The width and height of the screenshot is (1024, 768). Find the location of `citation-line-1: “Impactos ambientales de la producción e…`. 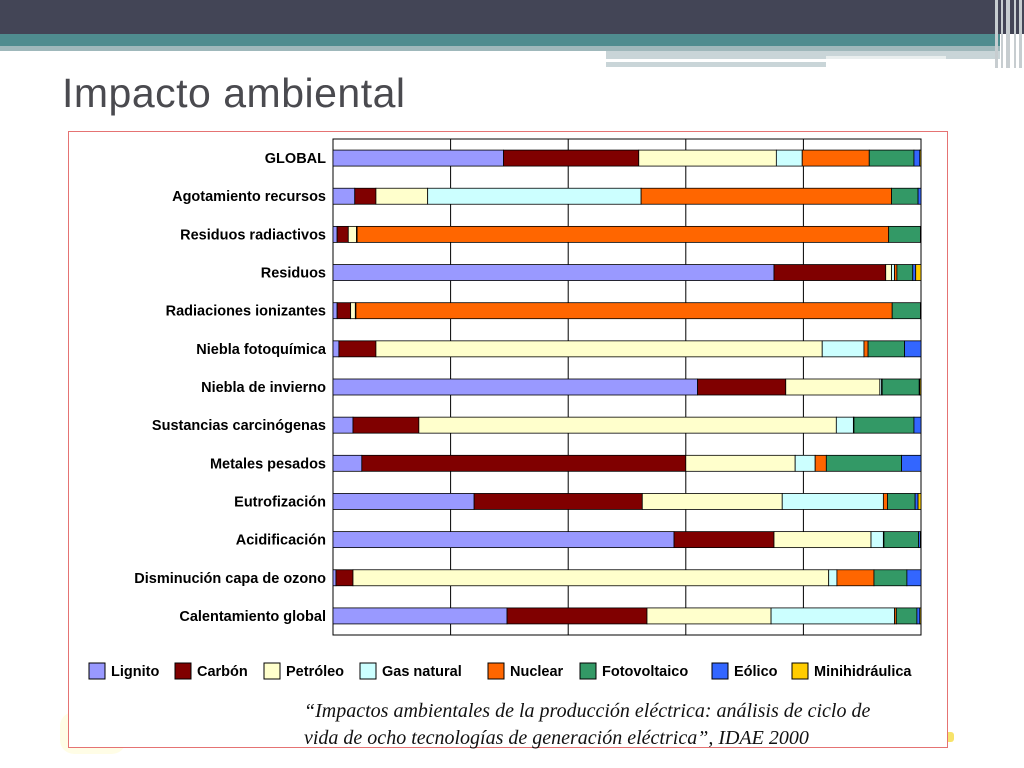

citation-line-1: “Impactos ambientales de la producción e… is located at coordinates (587, 711).